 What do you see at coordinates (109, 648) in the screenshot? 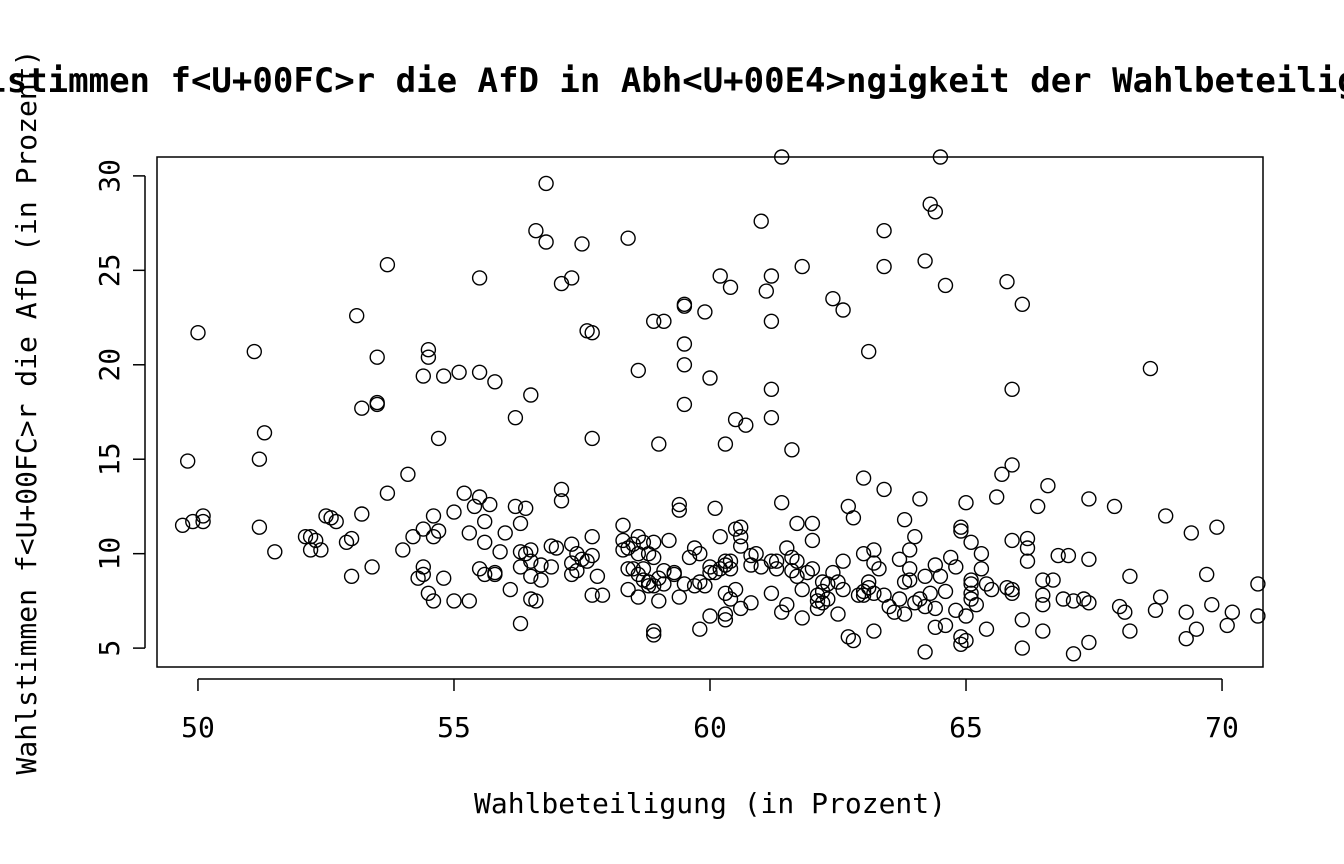
I see `y-tick-label: 5` at bounding box center [109, 648].